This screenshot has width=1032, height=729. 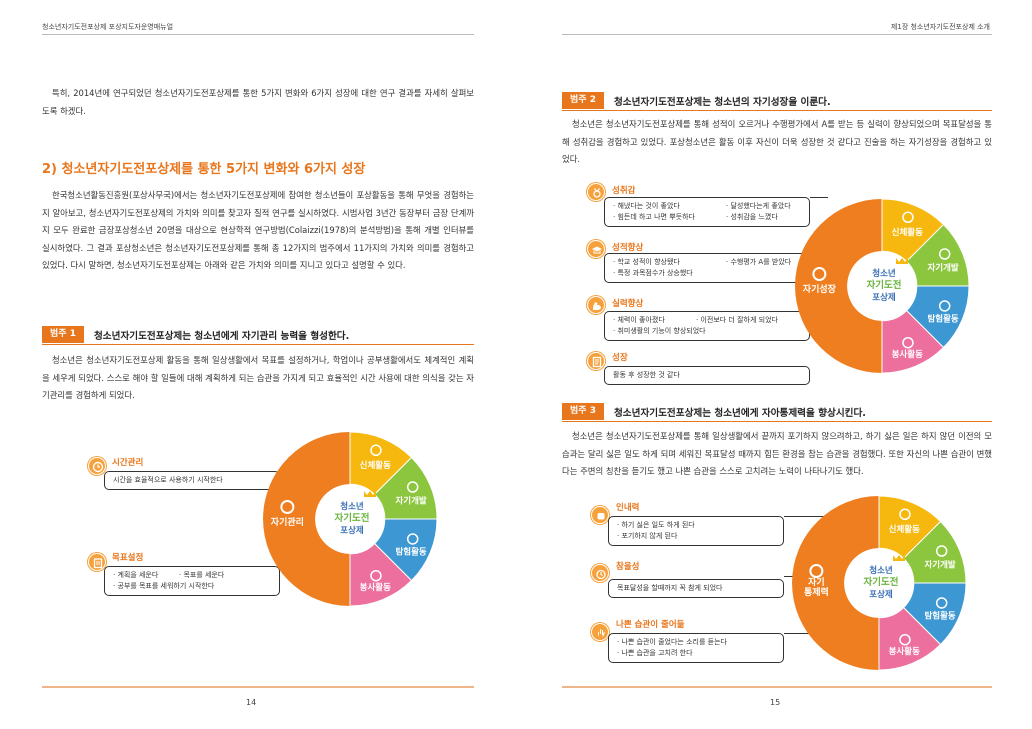 I want to click on wheel-core-label: 자기, so click(x=816, y=582).